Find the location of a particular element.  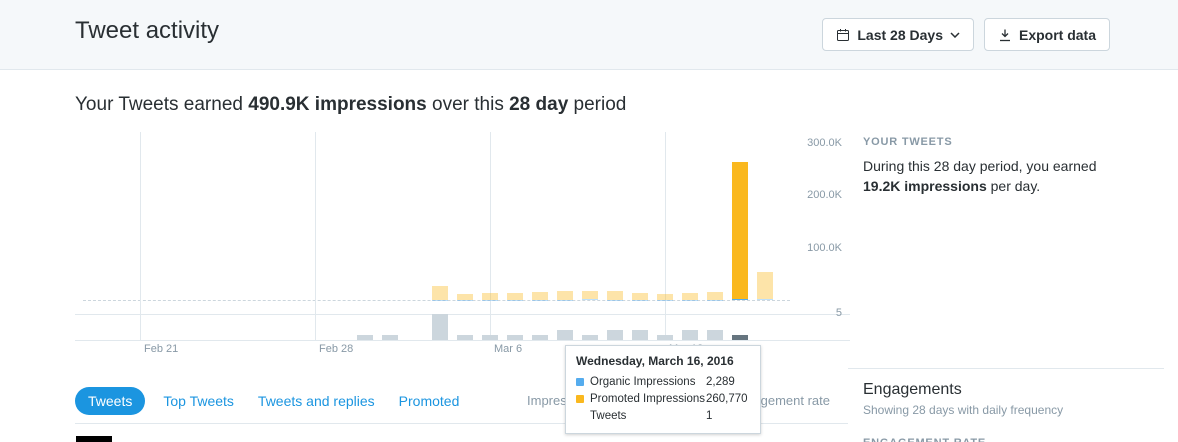

export-data-button: Export data is located at coordinates (1046, 34).